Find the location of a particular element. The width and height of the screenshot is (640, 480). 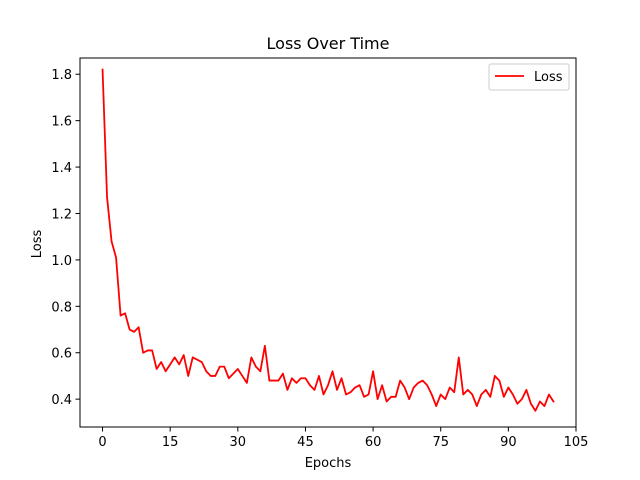

x-tick-label: 75 is located at coordinates (440, 442).